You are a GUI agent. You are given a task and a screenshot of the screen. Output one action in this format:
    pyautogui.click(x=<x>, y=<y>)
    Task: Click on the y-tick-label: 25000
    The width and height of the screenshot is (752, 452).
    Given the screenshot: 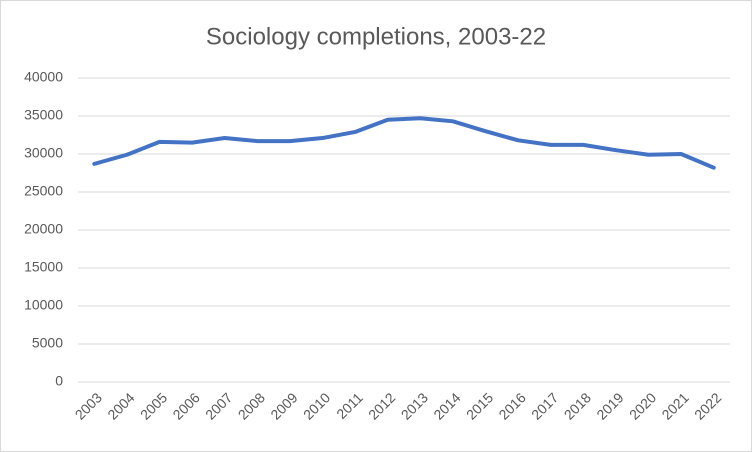 What is the action you would take?
    pyautogui.click(x=43, y=191)
    